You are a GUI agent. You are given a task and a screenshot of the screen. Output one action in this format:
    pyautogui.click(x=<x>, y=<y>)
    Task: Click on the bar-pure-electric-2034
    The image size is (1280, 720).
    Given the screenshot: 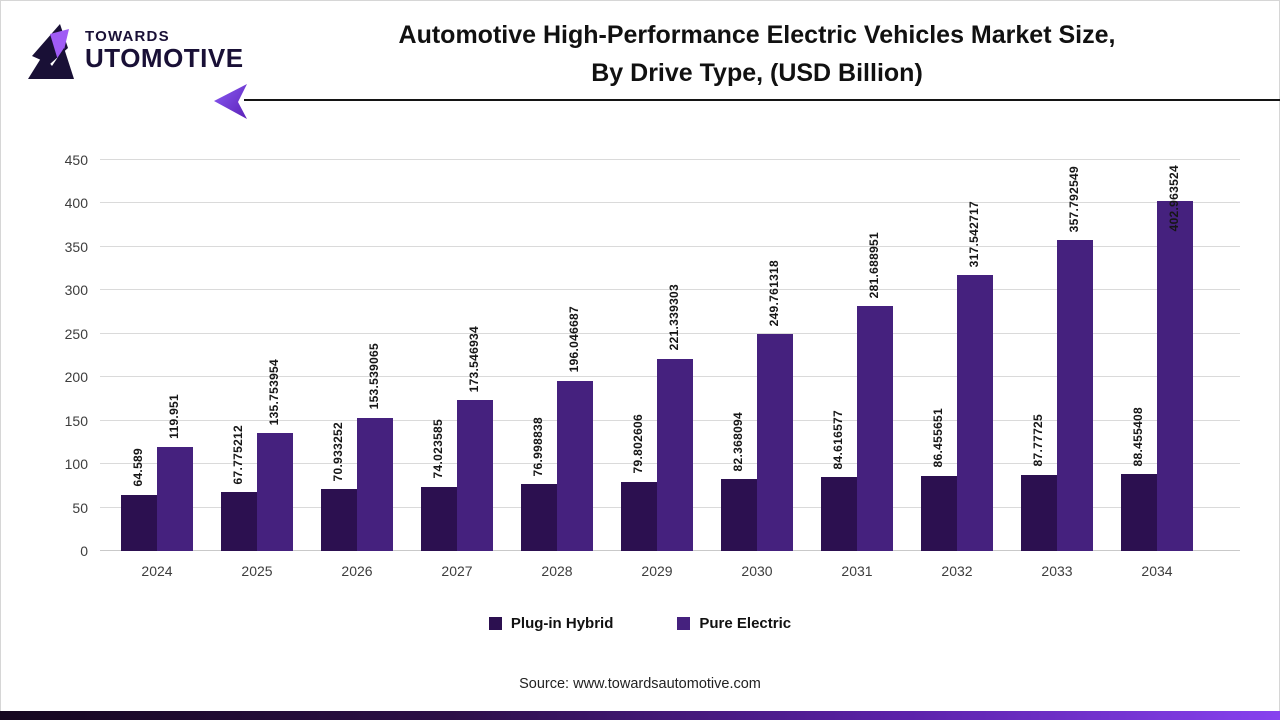 What is the action you would take?
    pyautogui.click(x=1175, y=375)
    